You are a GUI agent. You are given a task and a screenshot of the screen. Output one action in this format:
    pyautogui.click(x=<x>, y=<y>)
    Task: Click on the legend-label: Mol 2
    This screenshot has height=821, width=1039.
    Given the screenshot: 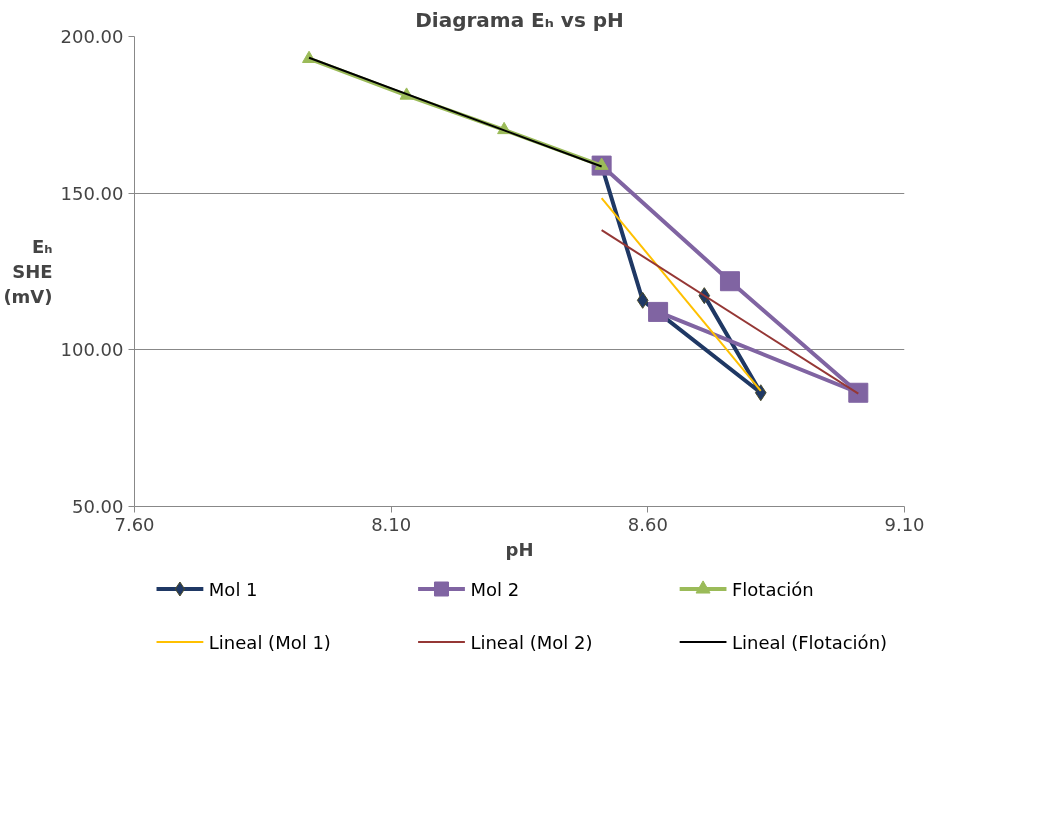 What is the action you would take?
    pyautogui.click(x=495, y=589)
    